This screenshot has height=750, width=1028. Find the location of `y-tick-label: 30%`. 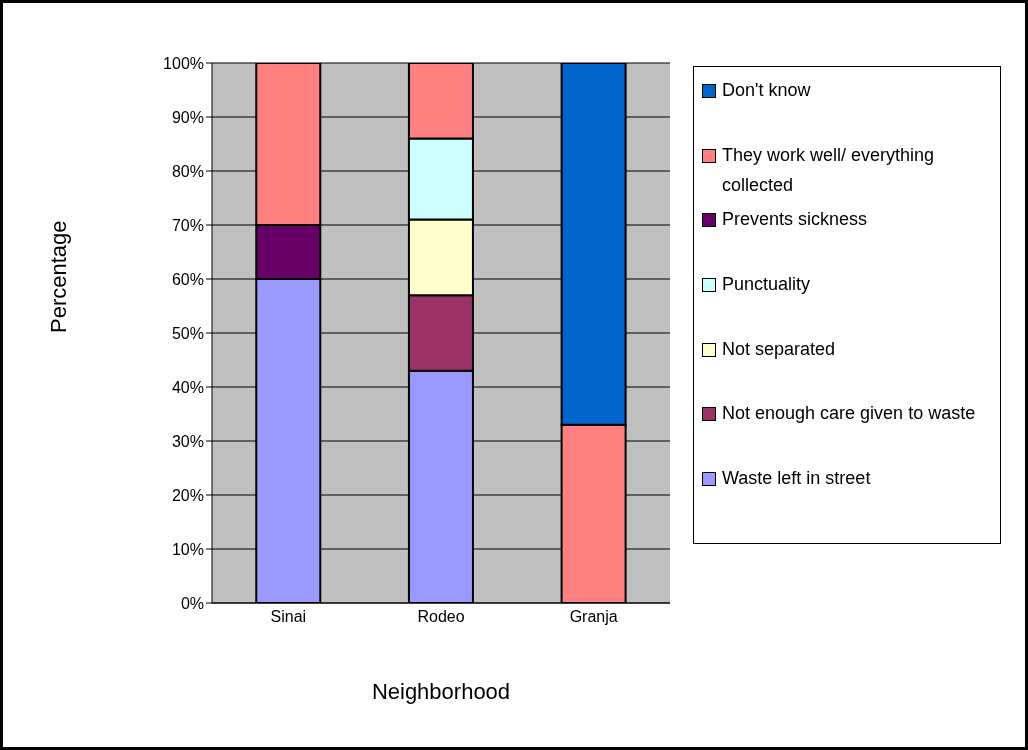

y-tick-label: 30% is located at coordinates (187, 441).